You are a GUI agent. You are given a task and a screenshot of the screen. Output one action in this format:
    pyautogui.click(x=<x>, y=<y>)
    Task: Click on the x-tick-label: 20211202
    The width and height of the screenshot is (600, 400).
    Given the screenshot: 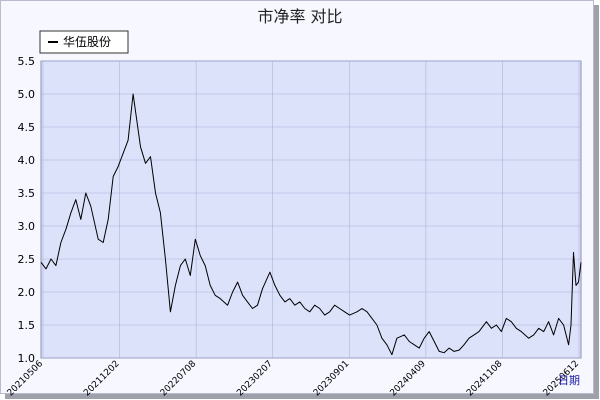 What is the action you would take?
    pyautogui.click(x=101, y=378)
    